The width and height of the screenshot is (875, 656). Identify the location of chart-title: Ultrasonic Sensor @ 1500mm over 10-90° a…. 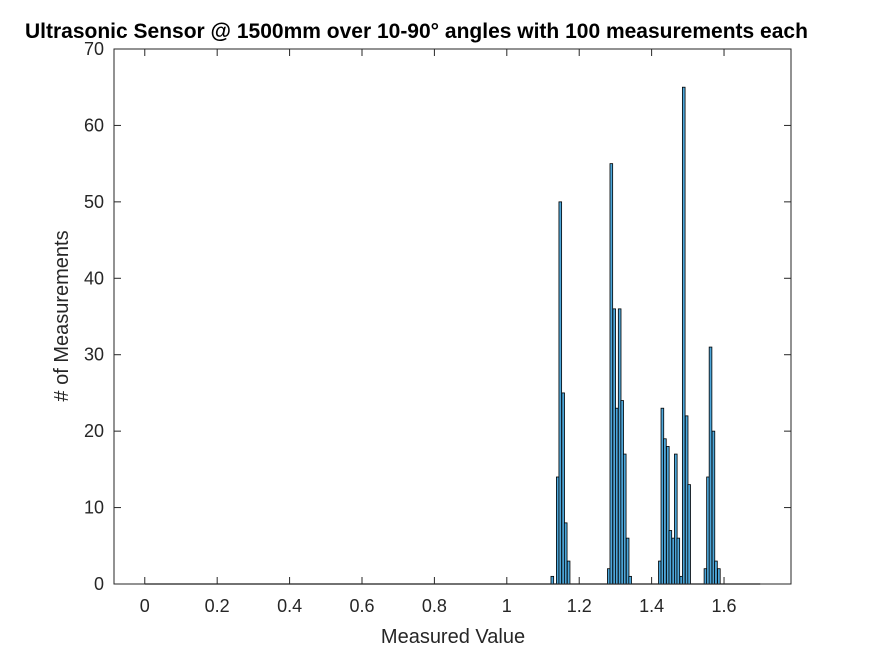
(416, 31).